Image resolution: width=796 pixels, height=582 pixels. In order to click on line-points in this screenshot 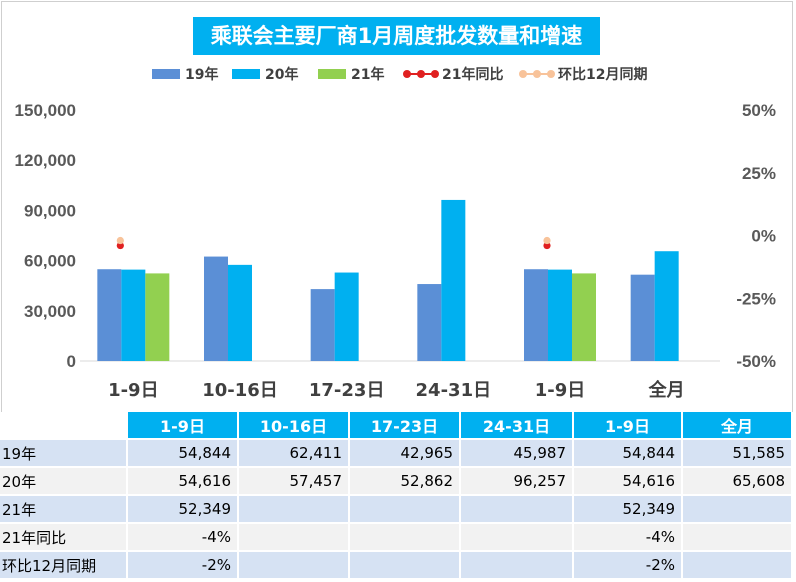, I will do `click(333, 243)`.